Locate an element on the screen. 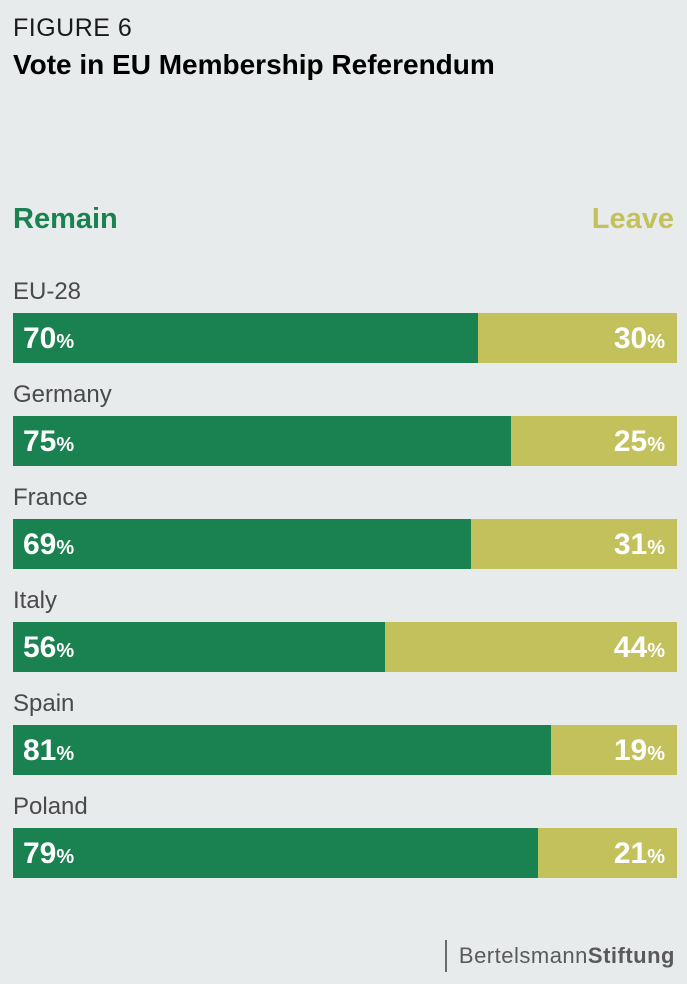 This screenshot has height=984, width=687. category-label: Germany is located at coordinates (62, 394).